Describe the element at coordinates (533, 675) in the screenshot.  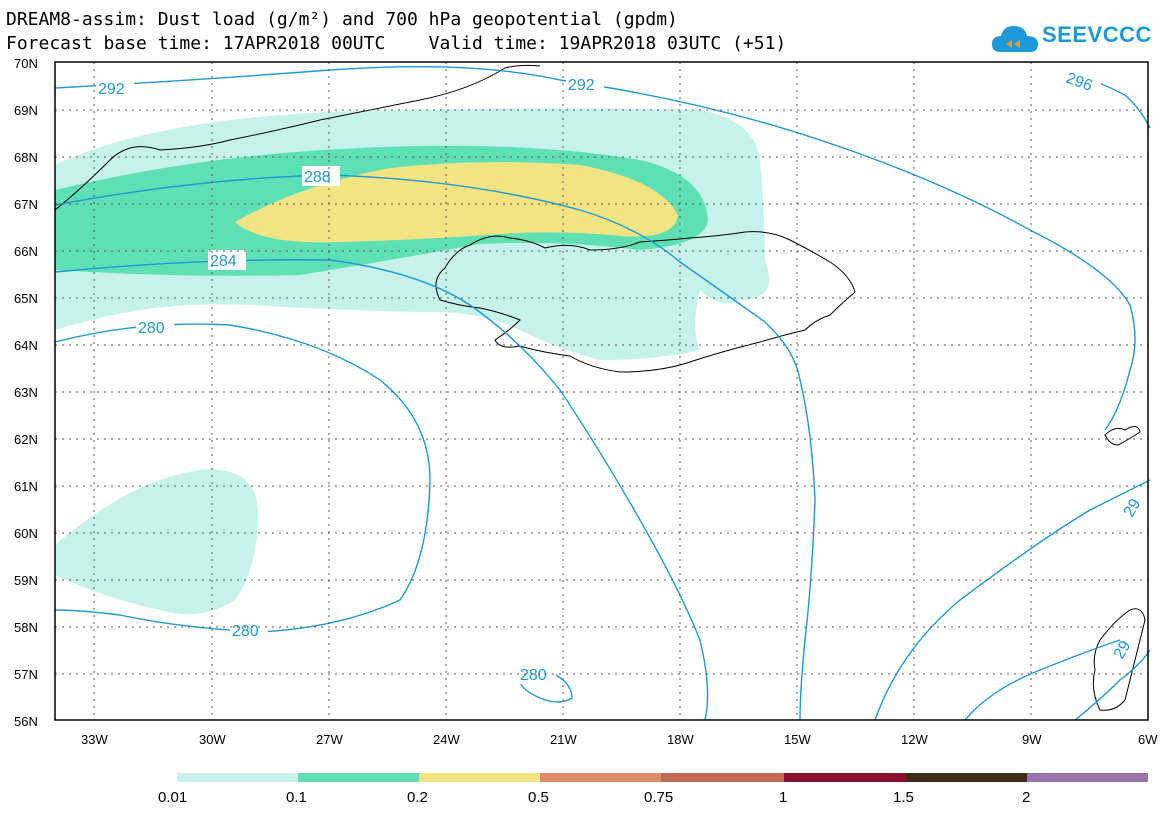
I see `contour-label-280-small: 280` at that location.